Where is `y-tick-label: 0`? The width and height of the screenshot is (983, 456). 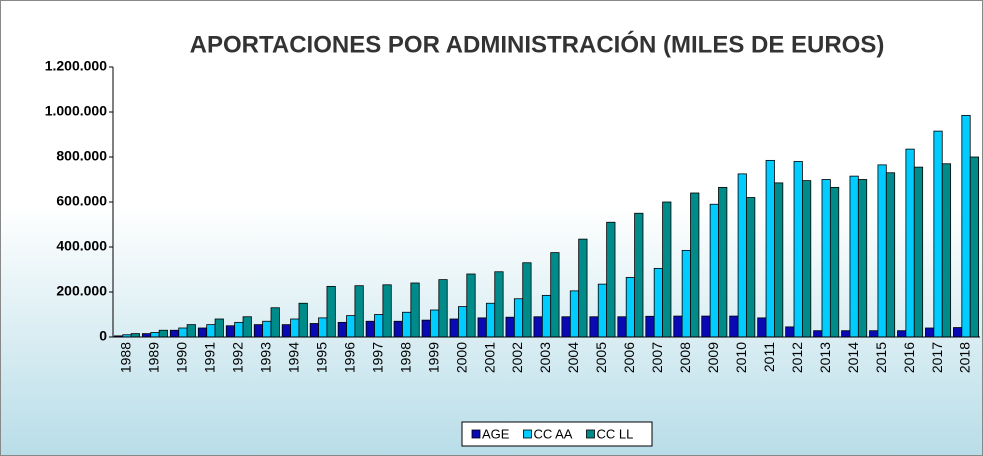 y-tick-label: 0 is located at coordinates (103, 336).